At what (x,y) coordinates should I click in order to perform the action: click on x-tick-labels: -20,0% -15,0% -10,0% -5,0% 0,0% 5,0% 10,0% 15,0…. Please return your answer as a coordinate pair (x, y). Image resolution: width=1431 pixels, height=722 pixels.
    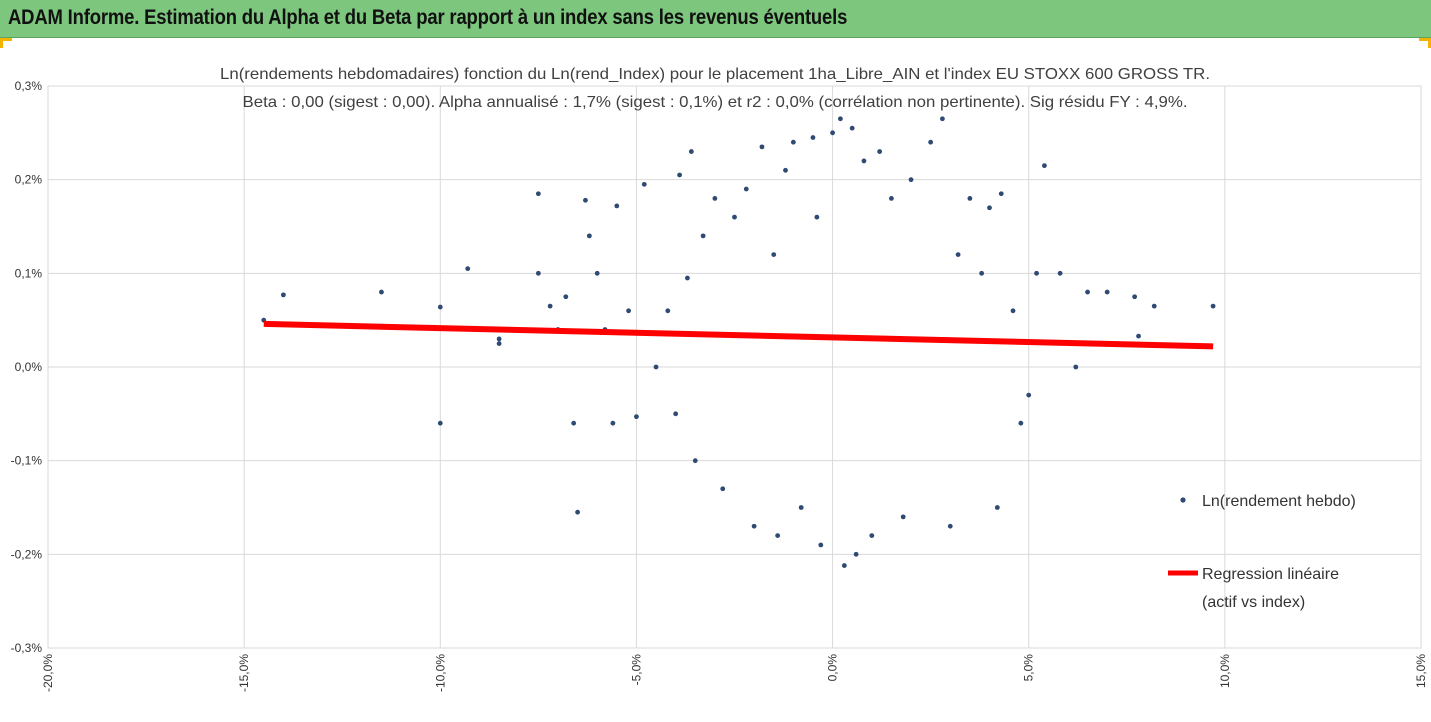
    Looking at the image, I should click on (734, 673).